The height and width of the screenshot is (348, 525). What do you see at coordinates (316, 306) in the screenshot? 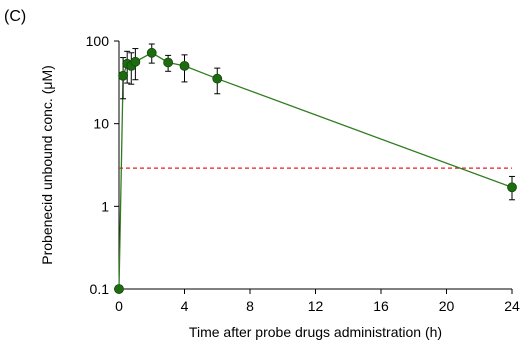
I see `x-tick-label: 12` at bounding box center [316, 306].